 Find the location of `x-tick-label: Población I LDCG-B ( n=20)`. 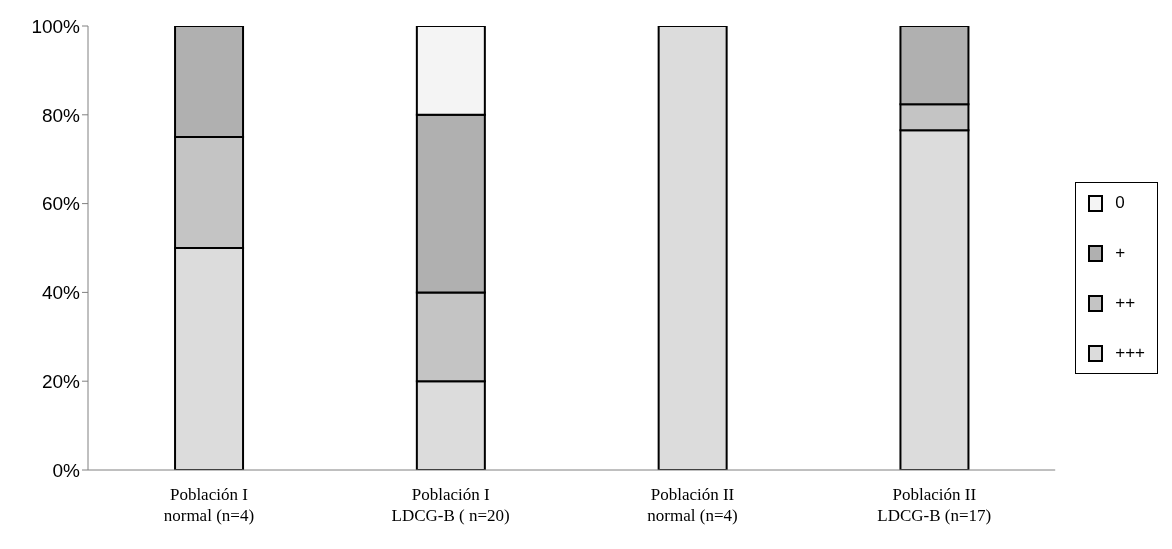

x-tick-label: Población I LDCG-B ( n=20) is located at coordinates (450, 505).